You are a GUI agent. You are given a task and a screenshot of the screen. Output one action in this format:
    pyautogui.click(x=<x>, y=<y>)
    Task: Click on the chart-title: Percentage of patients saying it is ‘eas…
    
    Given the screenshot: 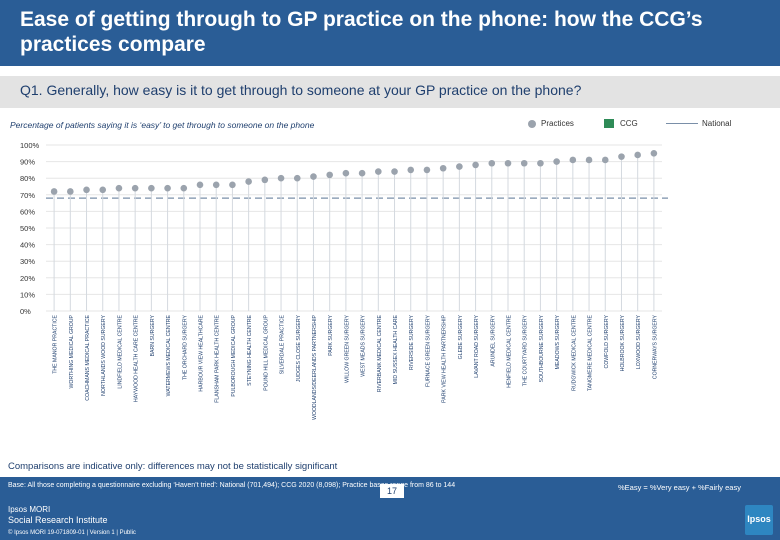 What is the action you would take?
    pyautogui.click(x=162, y=125)
    